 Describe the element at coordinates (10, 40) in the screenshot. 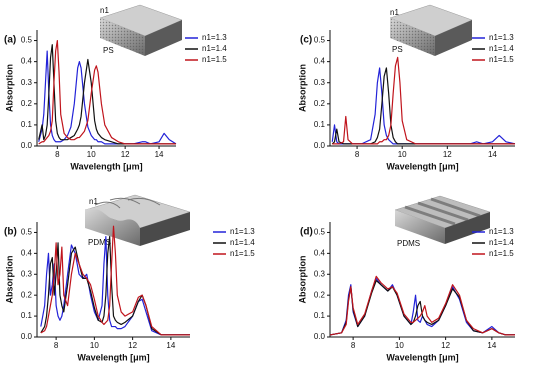

I see `panel-label: (a)` at that location.